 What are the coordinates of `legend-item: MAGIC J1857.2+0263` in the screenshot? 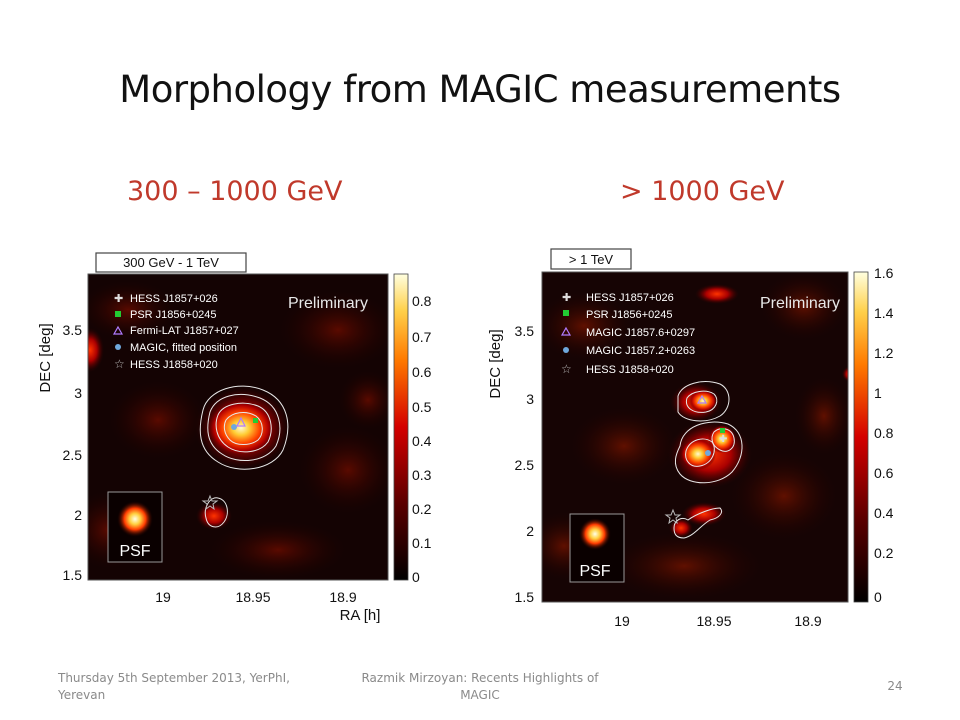 It's located at (640, 351).